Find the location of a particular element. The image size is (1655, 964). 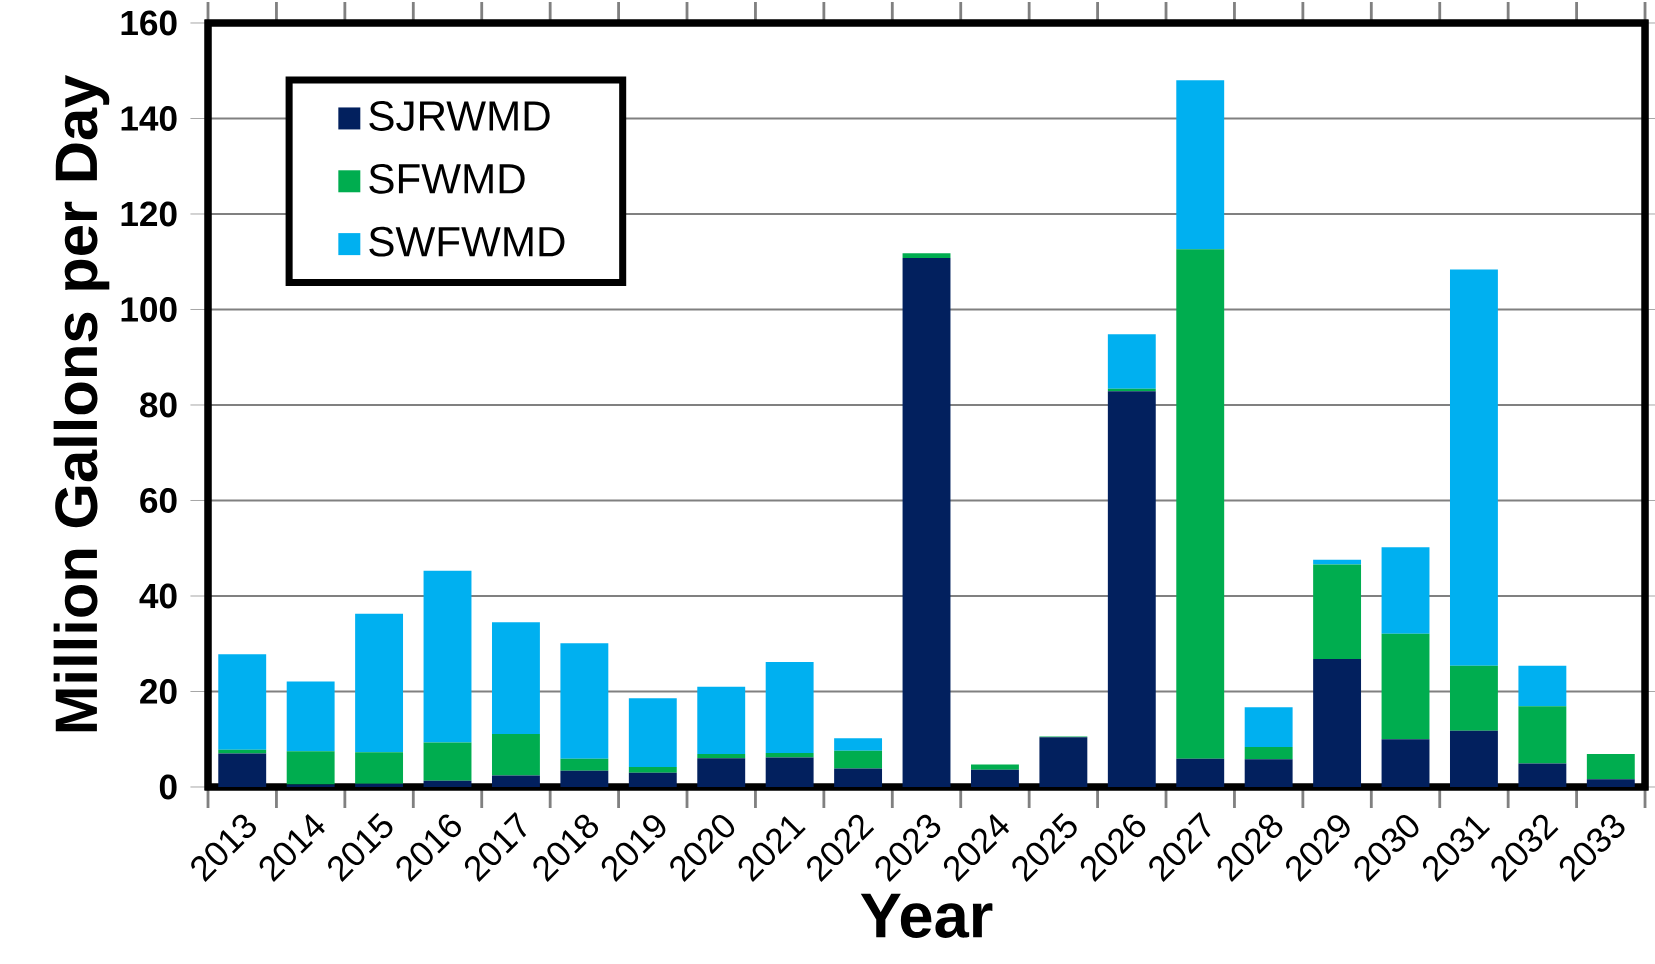

y-tick-label: 40 is located at coordinates (158, 596).